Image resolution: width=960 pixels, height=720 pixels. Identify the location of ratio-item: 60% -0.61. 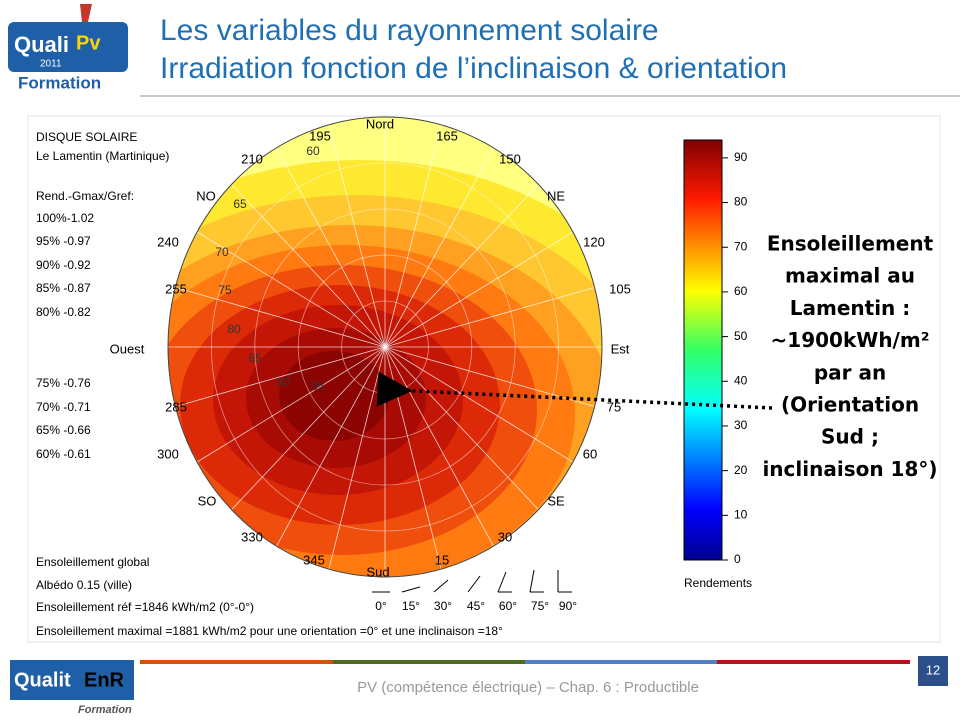
(63, 454).